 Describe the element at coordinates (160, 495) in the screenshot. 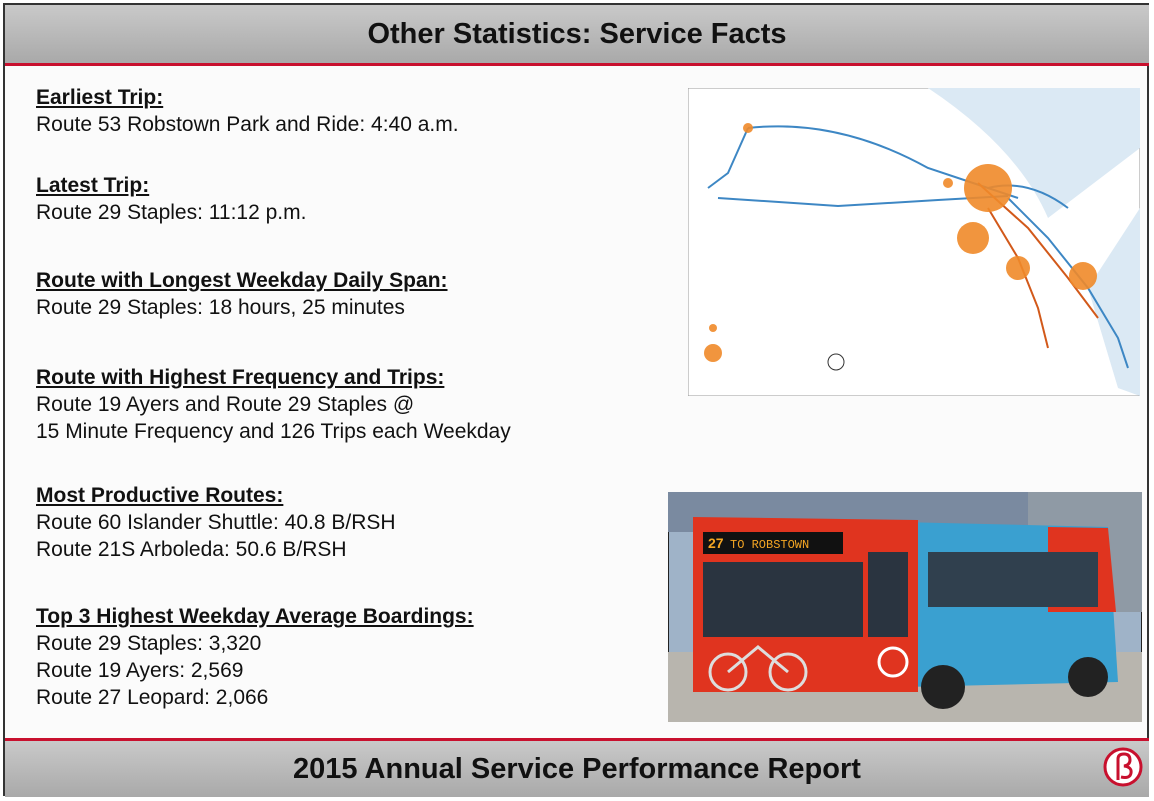

I see `section-heading: Most Productive Routes:` at that location.